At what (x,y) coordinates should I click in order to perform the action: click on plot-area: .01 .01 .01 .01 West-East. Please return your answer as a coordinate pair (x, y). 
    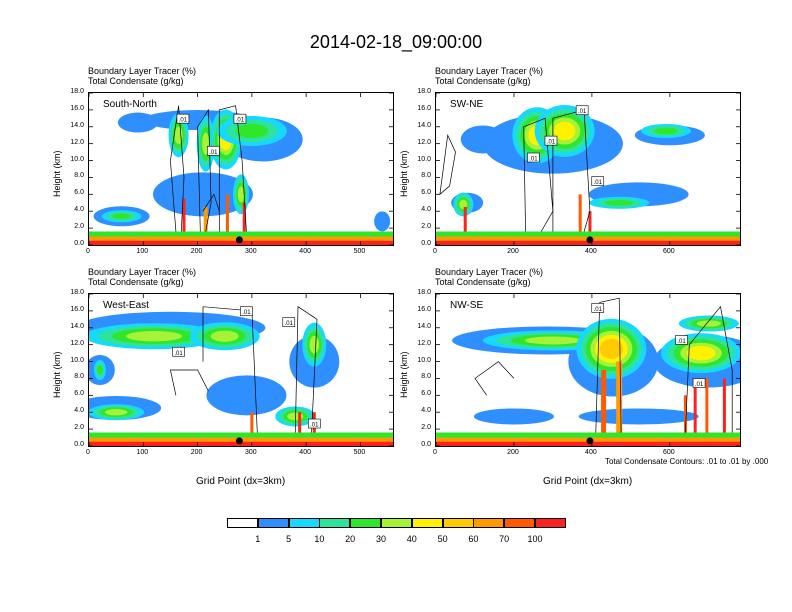
    Looking at the image, I should click on (241, 370).